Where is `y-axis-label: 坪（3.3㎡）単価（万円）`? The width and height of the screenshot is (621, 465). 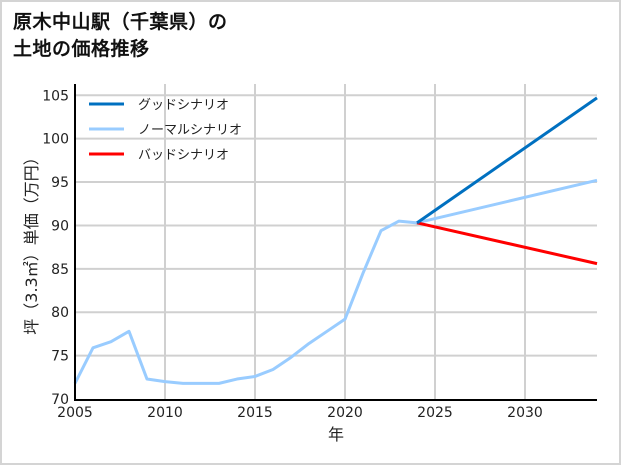 y-axis-label: 坪（3.3㎡）単価（万円） is located at coordinates (31, 241).